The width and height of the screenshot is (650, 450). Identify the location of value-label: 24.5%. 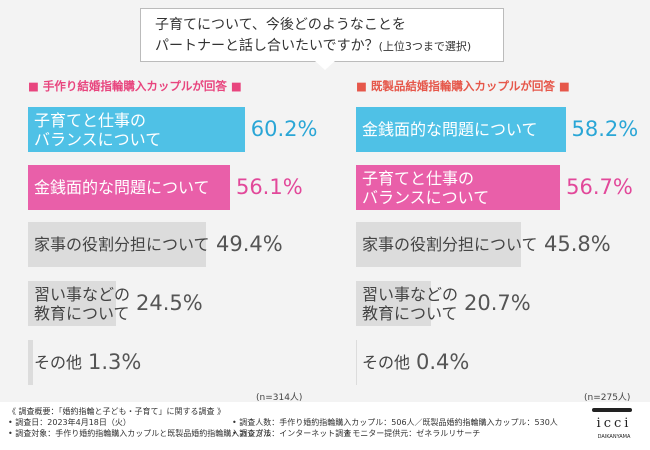
(169, 303).